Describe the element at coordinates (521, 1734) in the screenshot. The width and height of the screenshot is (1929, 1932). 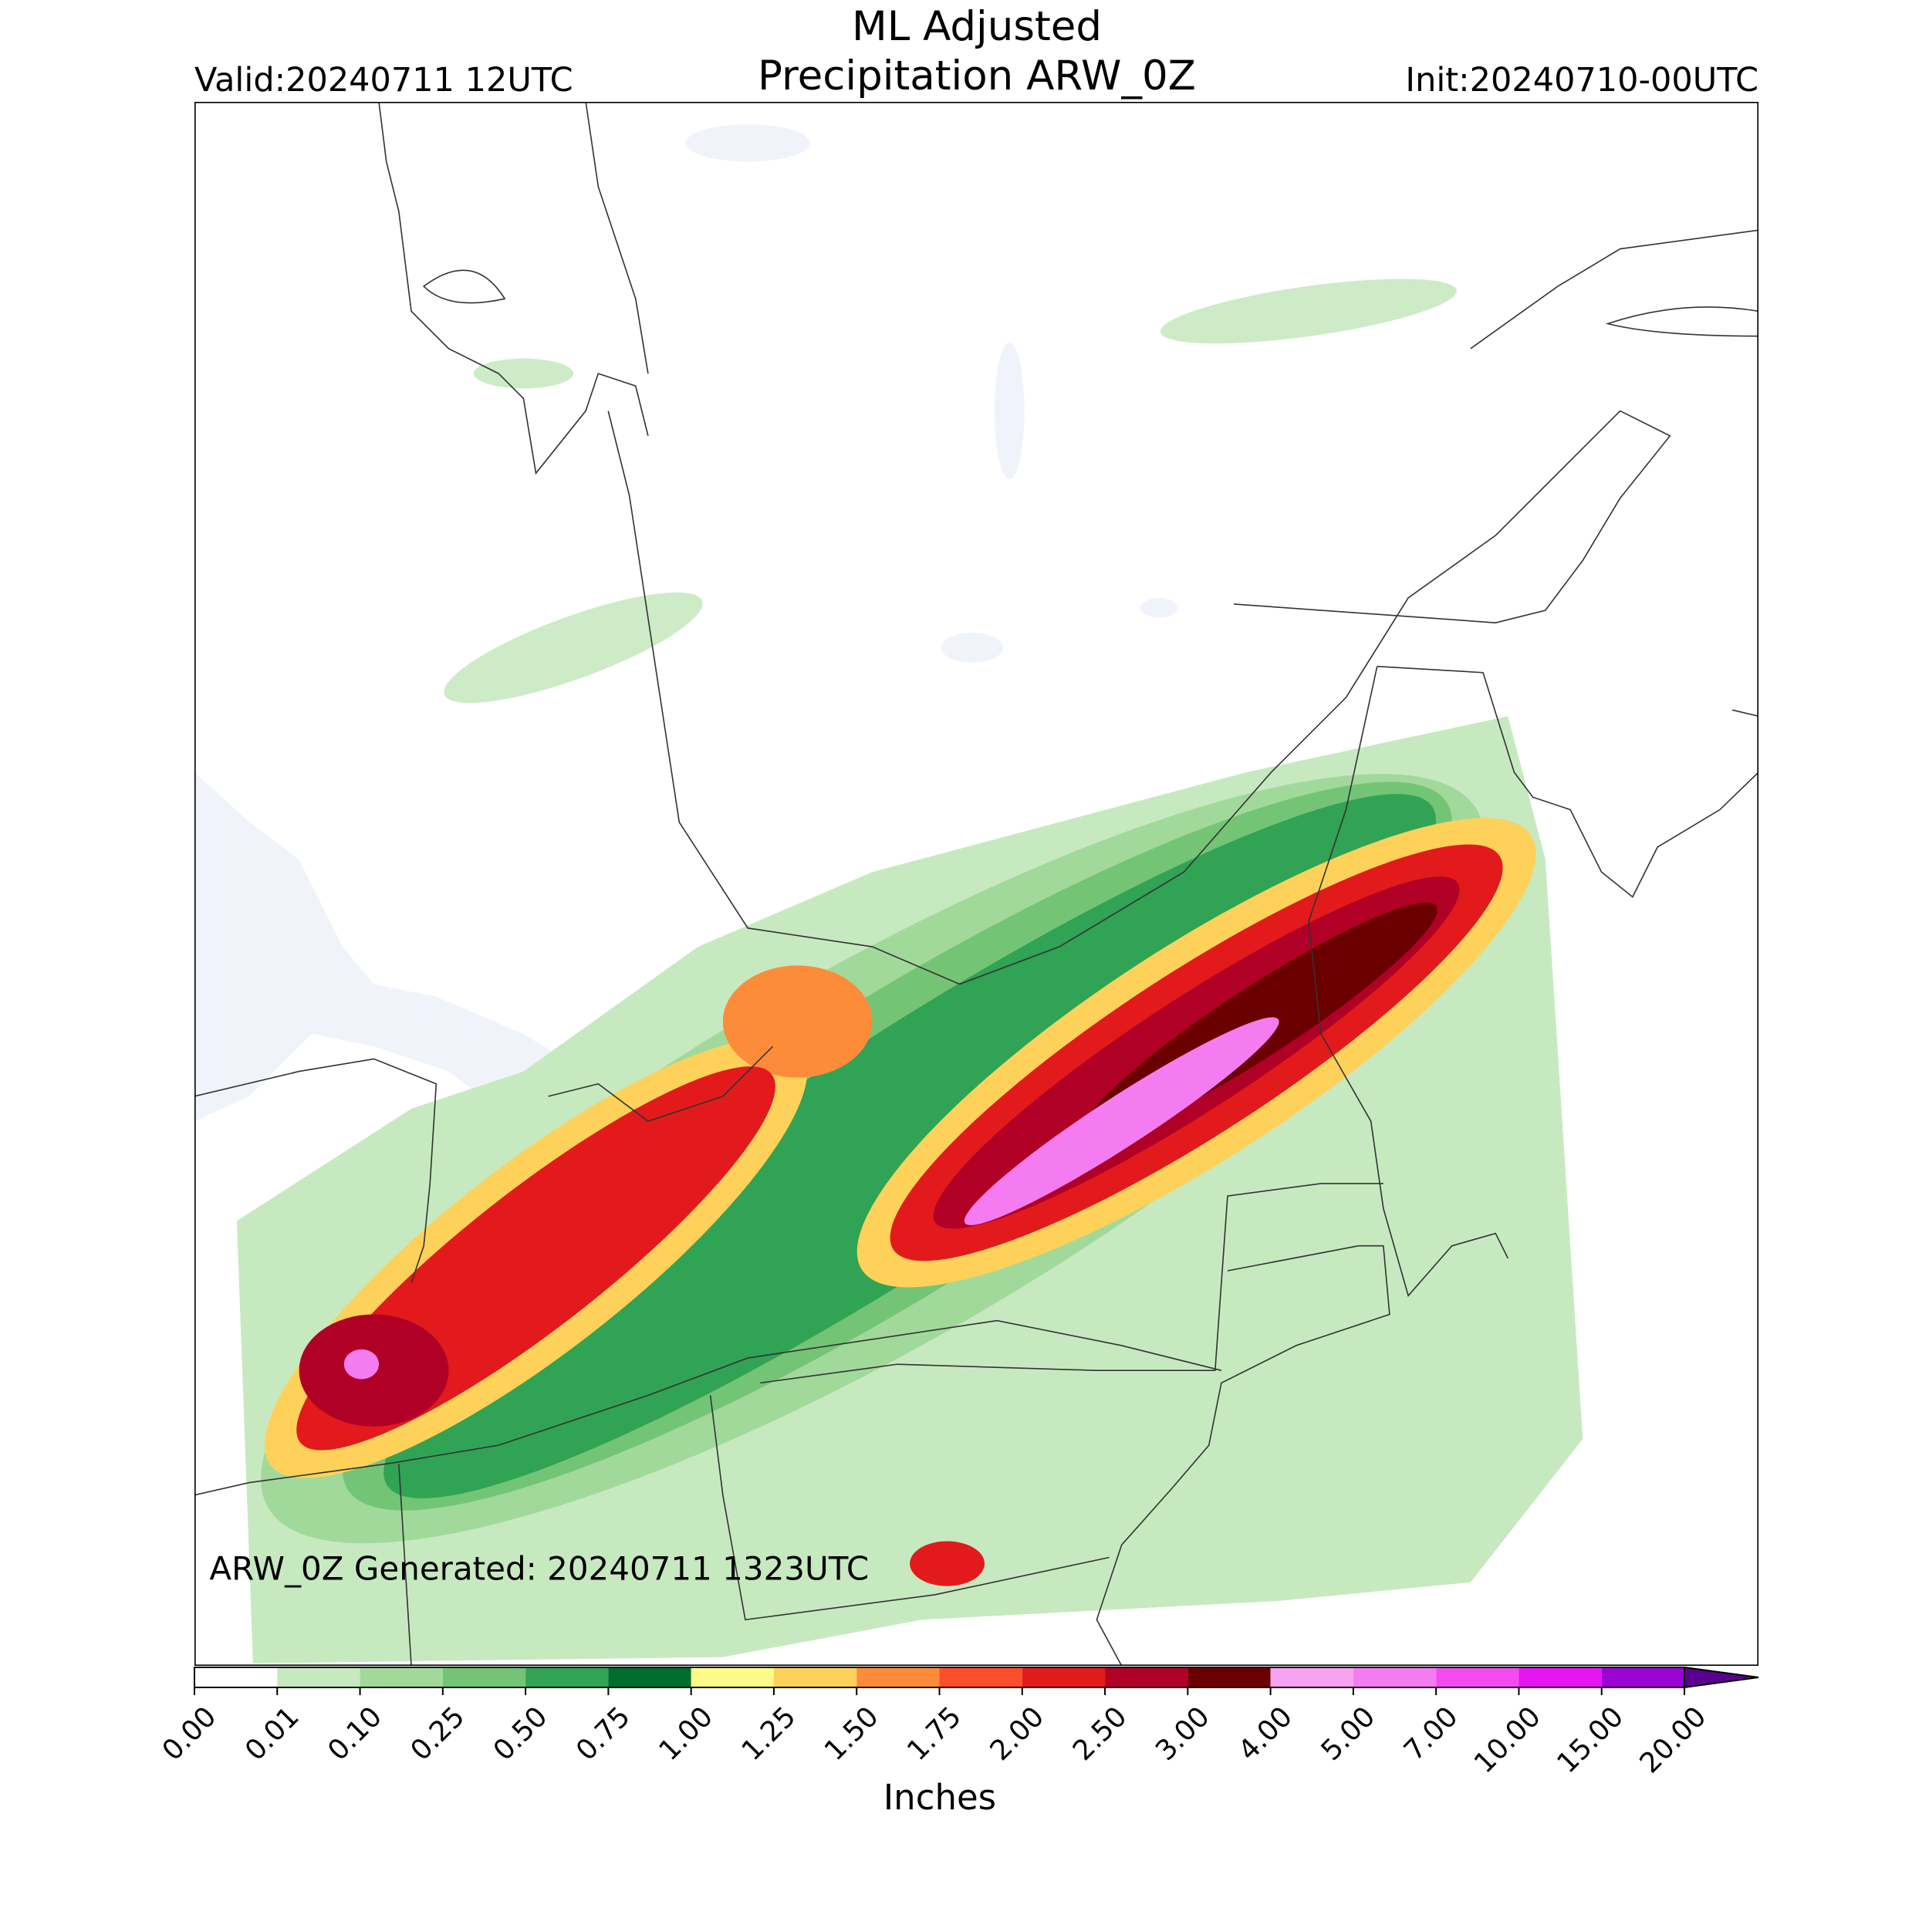
I see `colorbar-tick-label: 0.50` at that location.